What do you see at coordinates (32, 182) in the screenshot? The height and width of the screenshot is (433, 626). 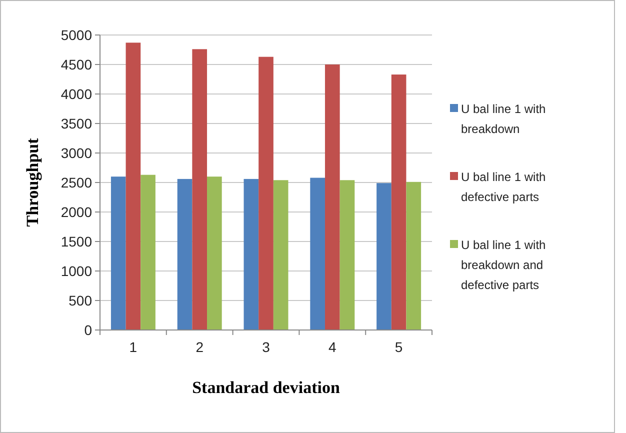 I see `y-axis-title: Throughput` at bounding box center [32, 182].